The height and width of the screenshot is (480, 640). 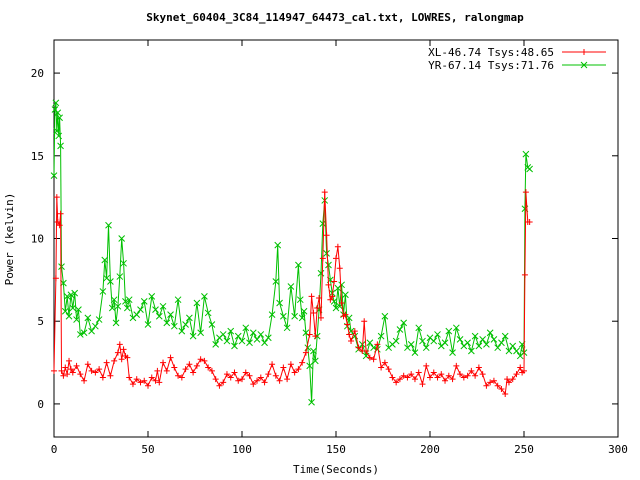 I want to click on legend-label: XL-46.74 Tsys:48.65, so click(x=491, y=52).